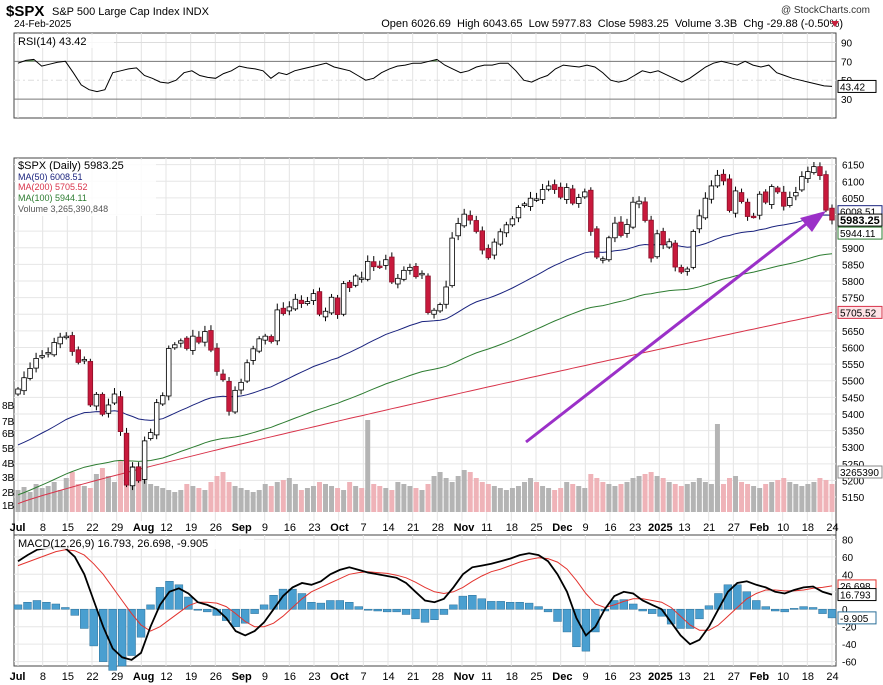 Image resolution: width=883 pixels, height=685 pixels. What do you see at coordinates (825, 10) in the screenshot?
I see `watermark: @ StockCharts.com` at bounding box center [825, 10].